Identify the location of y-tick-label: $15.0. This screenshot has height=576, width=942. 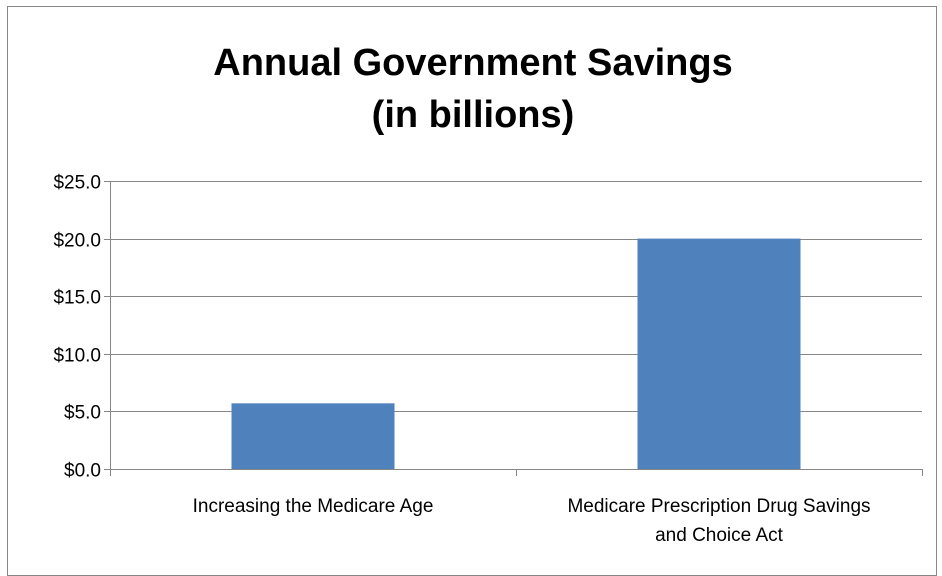
(77, 298).